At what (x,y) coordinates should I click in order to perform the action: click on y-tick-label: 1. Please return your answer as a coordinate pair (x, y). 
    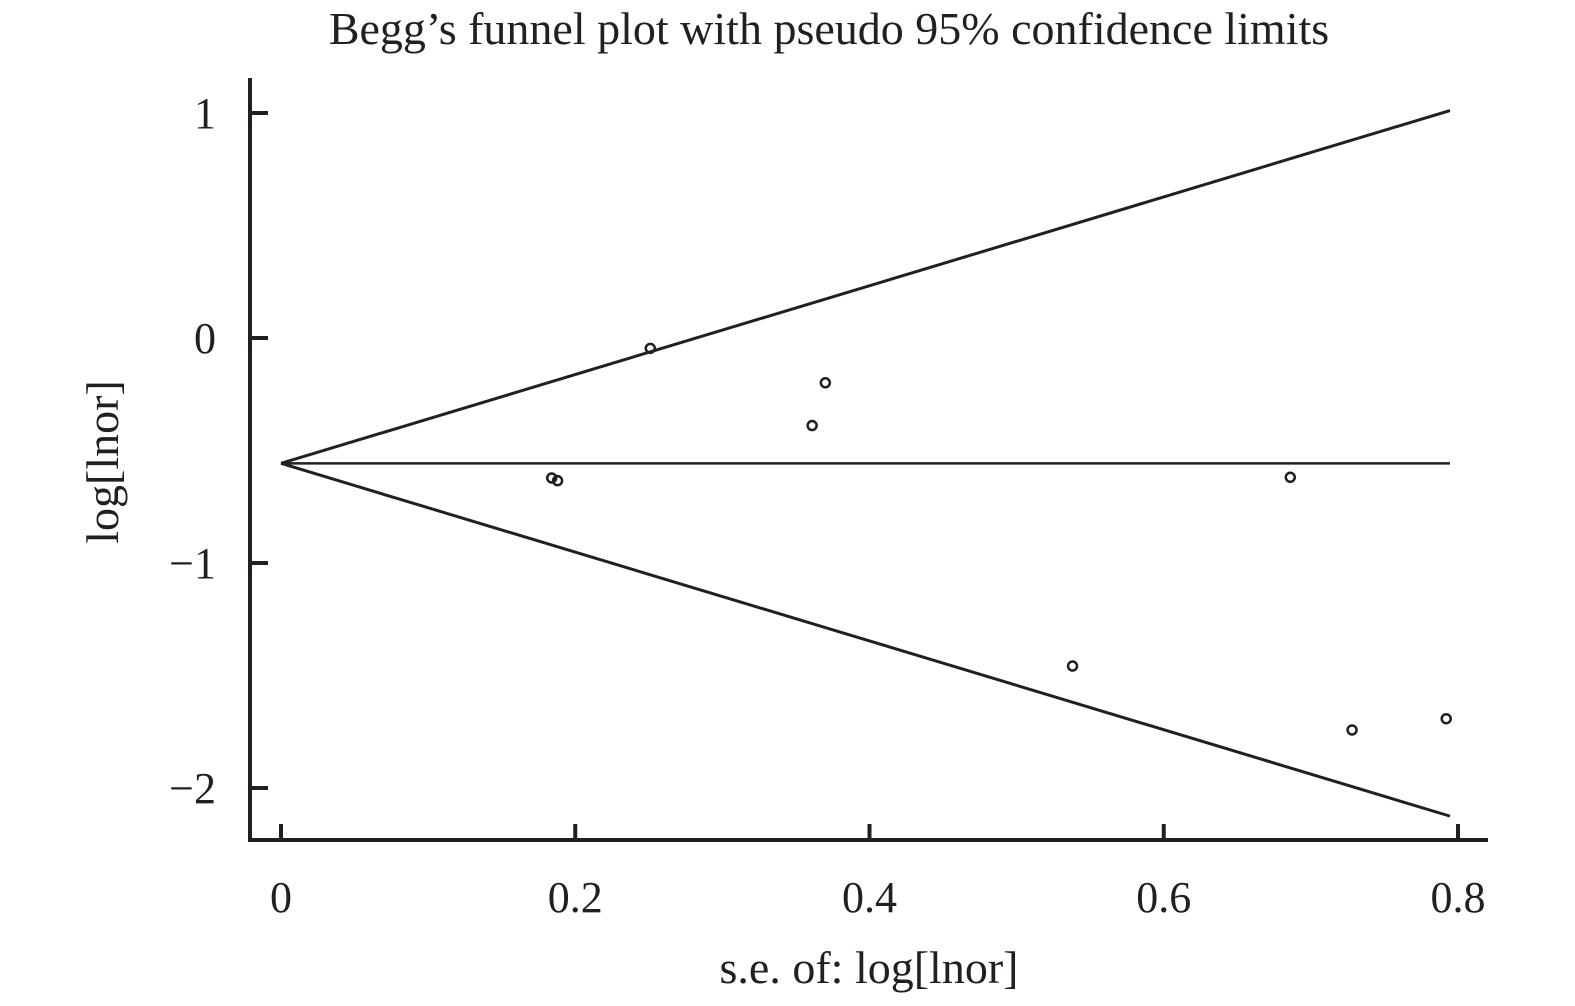
    Looking at the image, I should click on (205, 113).